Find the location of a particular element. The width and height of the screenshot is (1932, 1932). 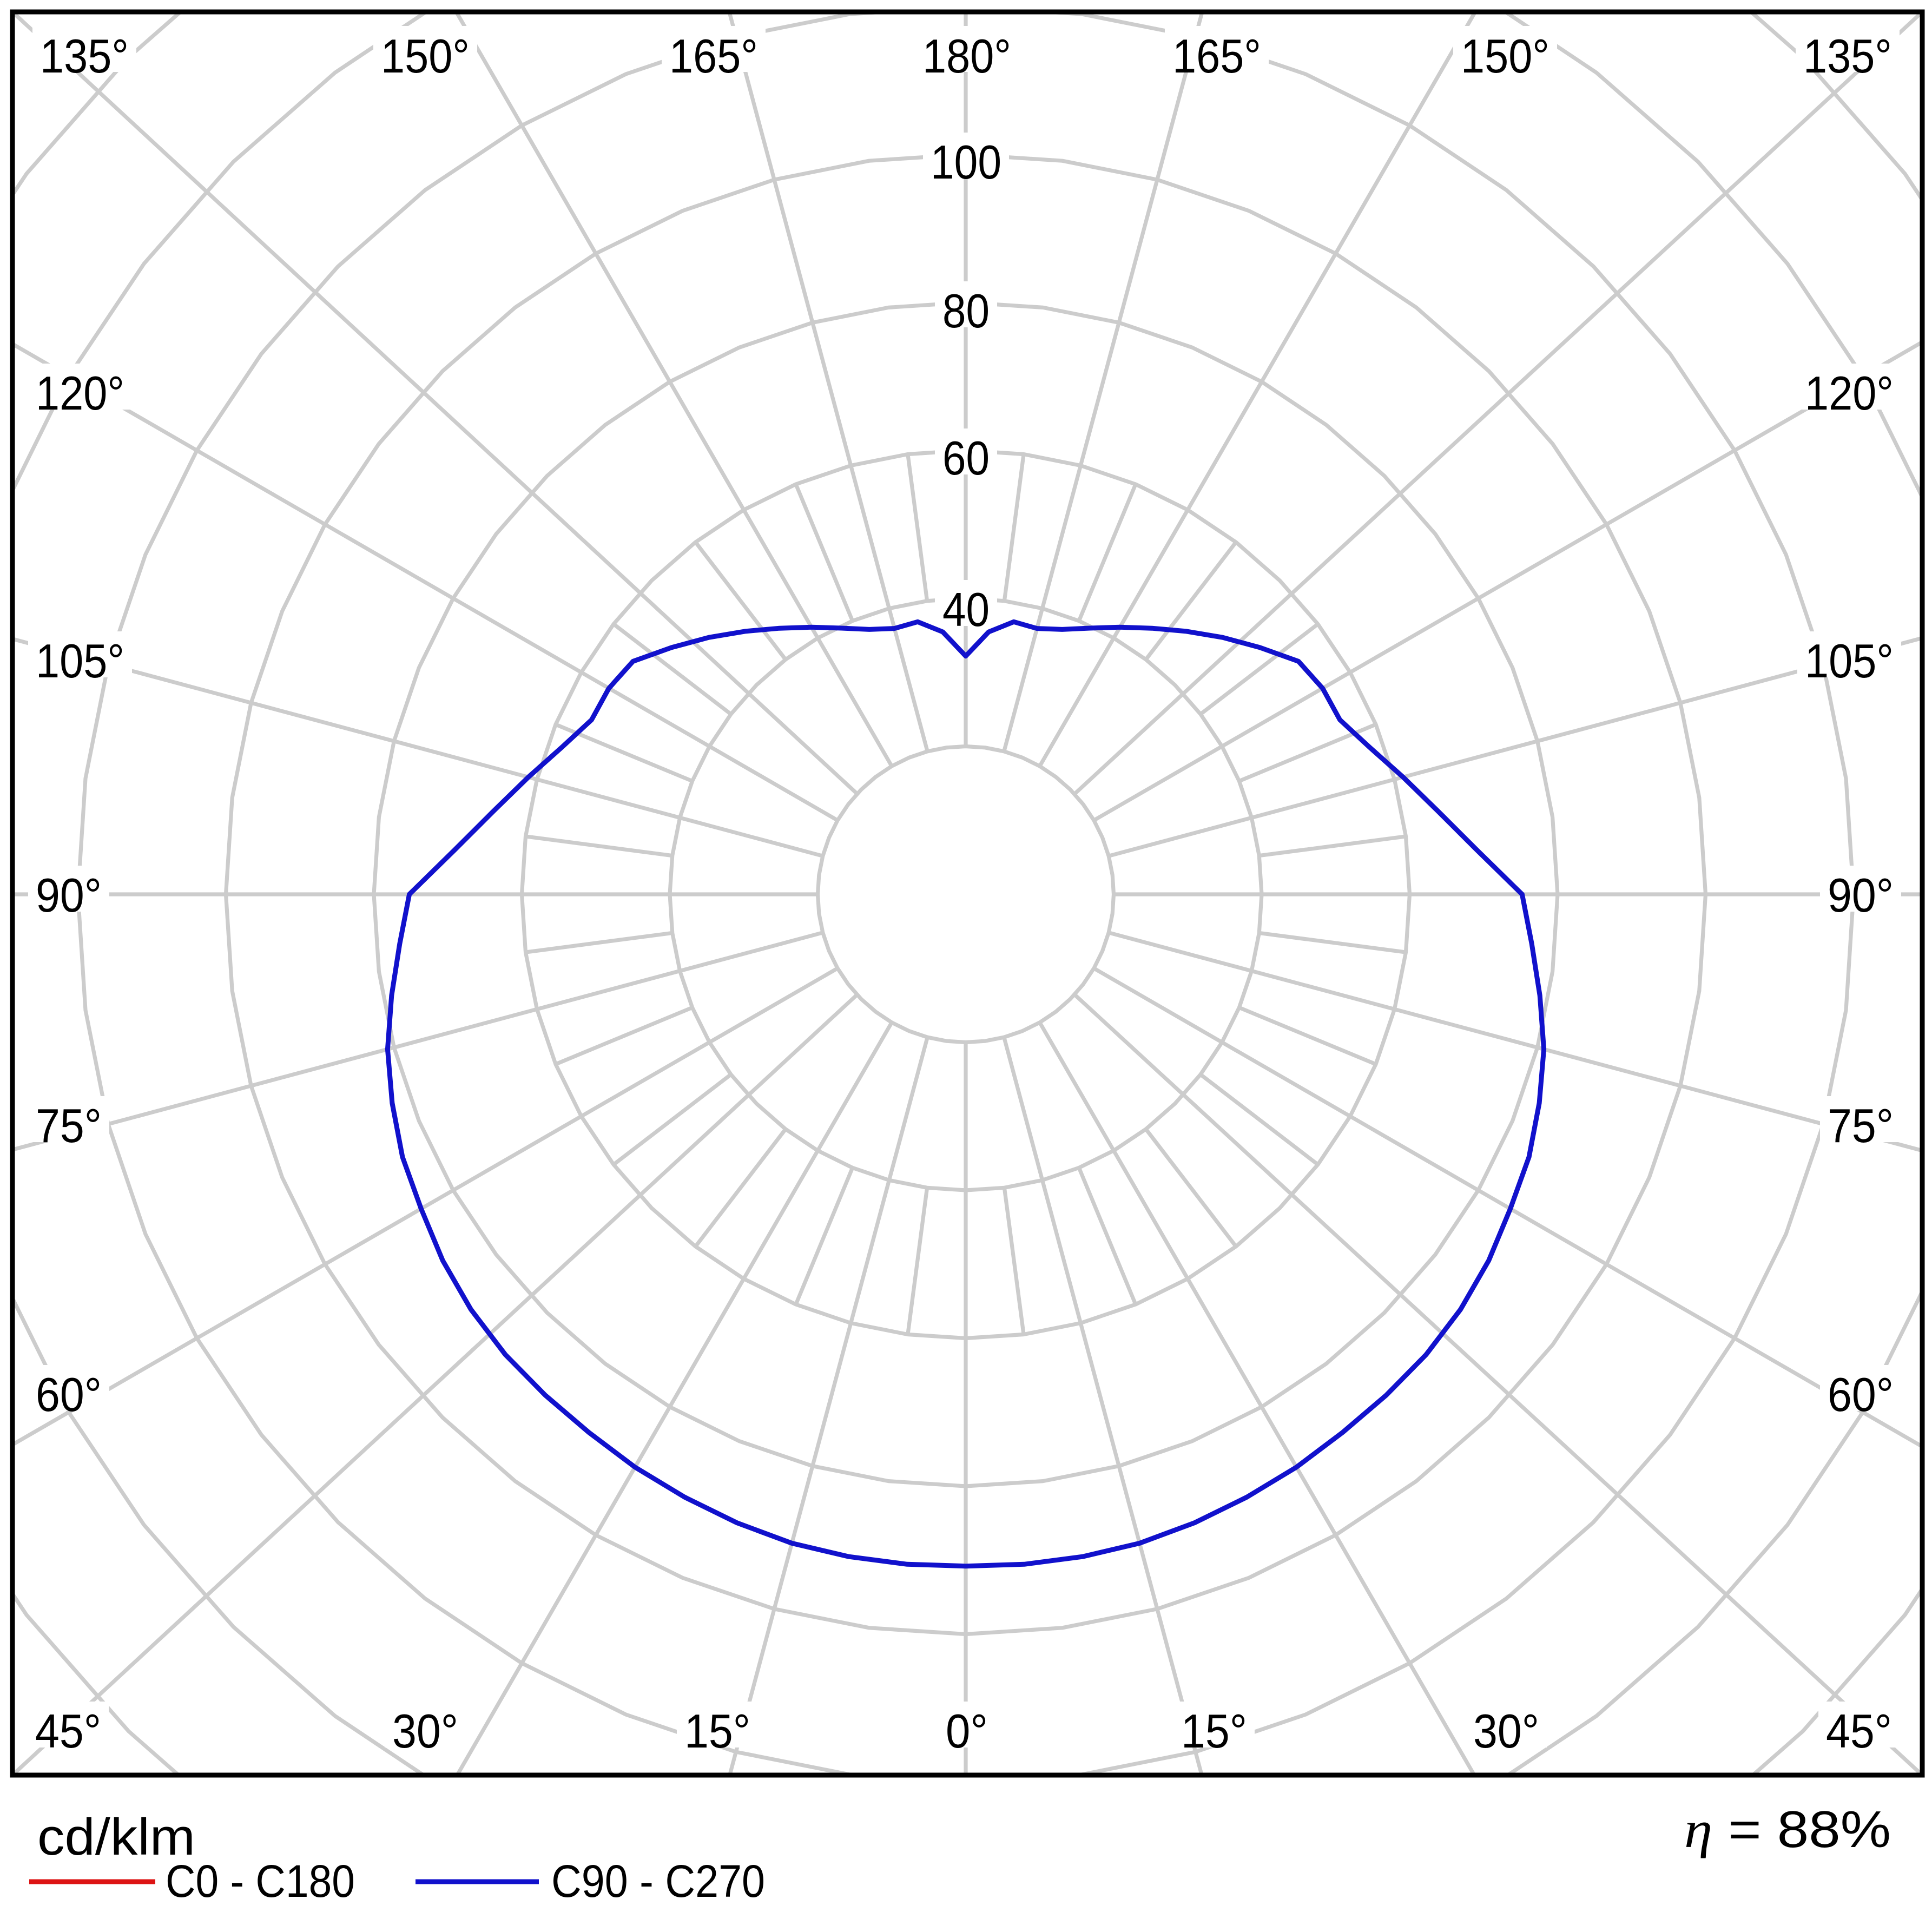

svg-text: 80 is located at coordinates (966, 311).